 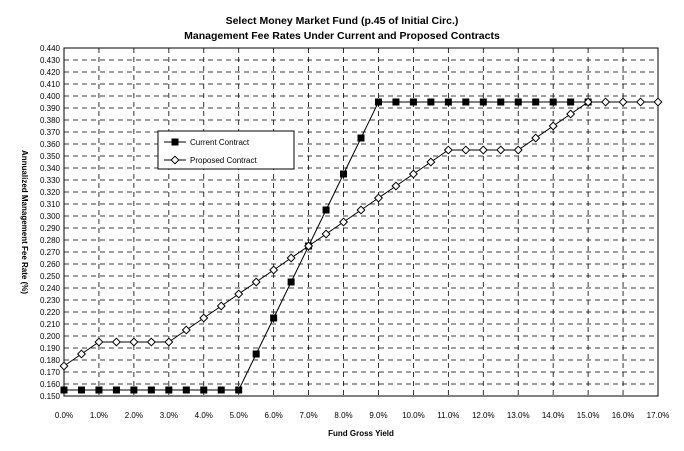 I want to click on y-tick-label: 0.440, so click(x=50, y=48).